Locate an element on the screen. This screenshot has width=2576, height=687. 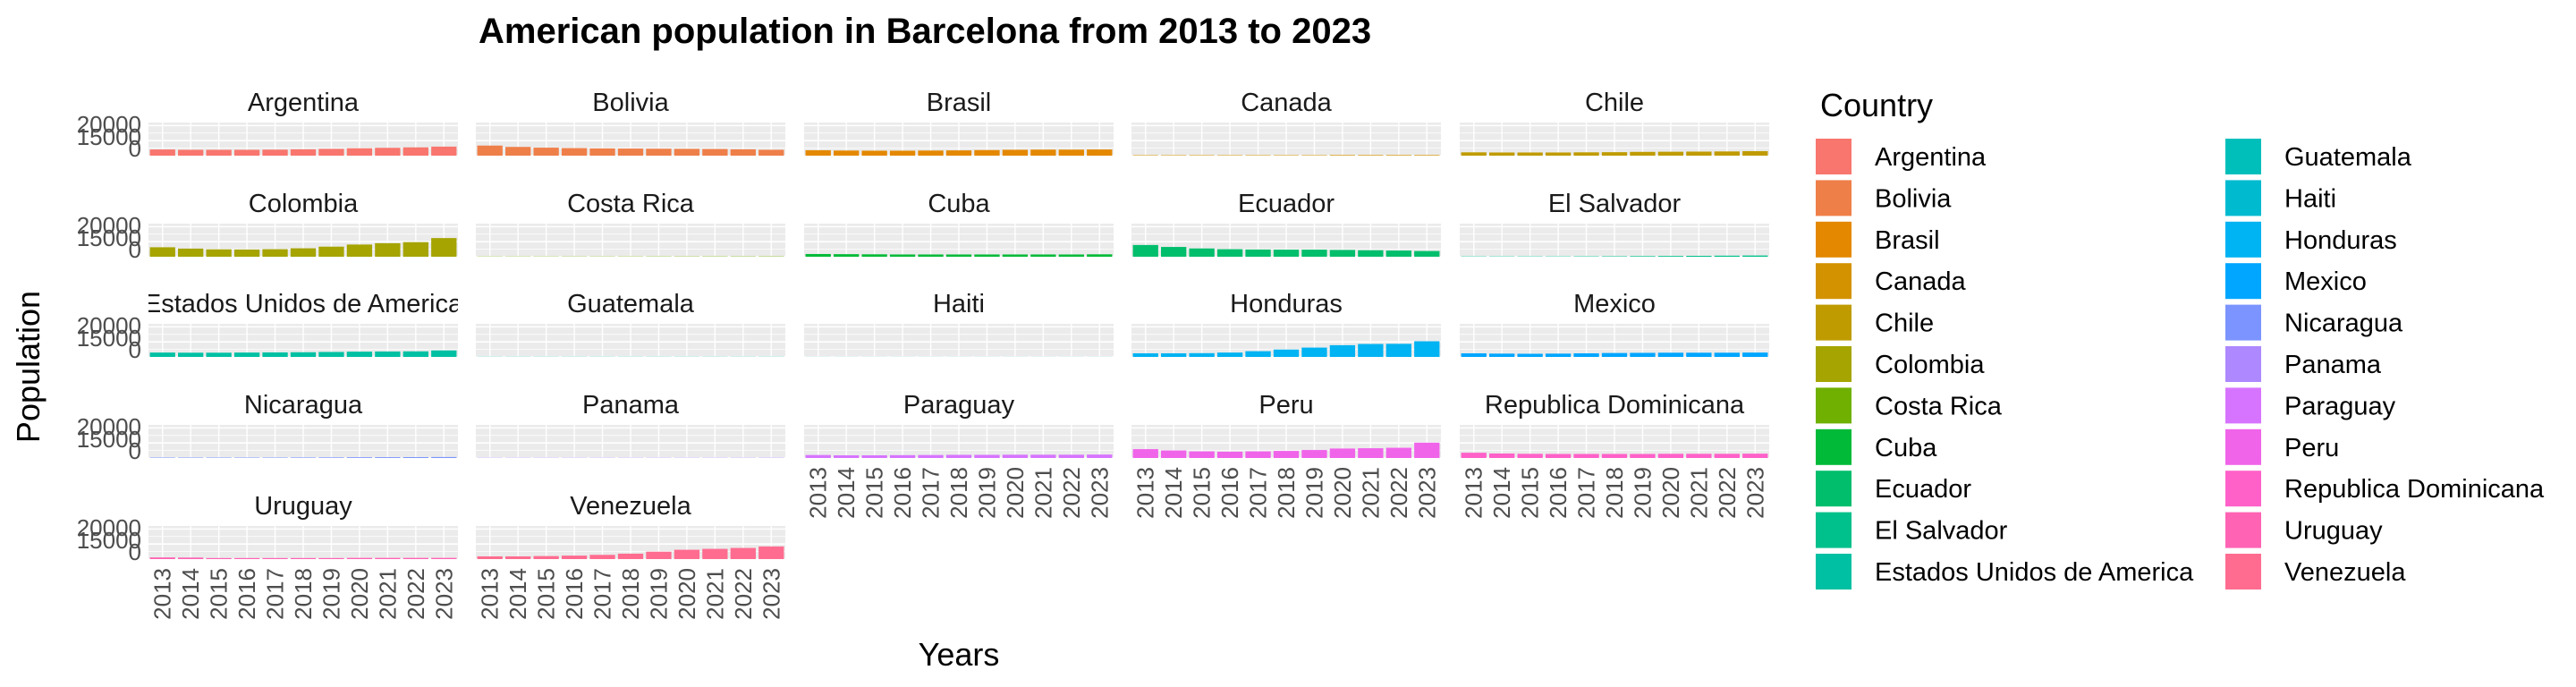
bars-paraguay is located at coordinates (959, 456).